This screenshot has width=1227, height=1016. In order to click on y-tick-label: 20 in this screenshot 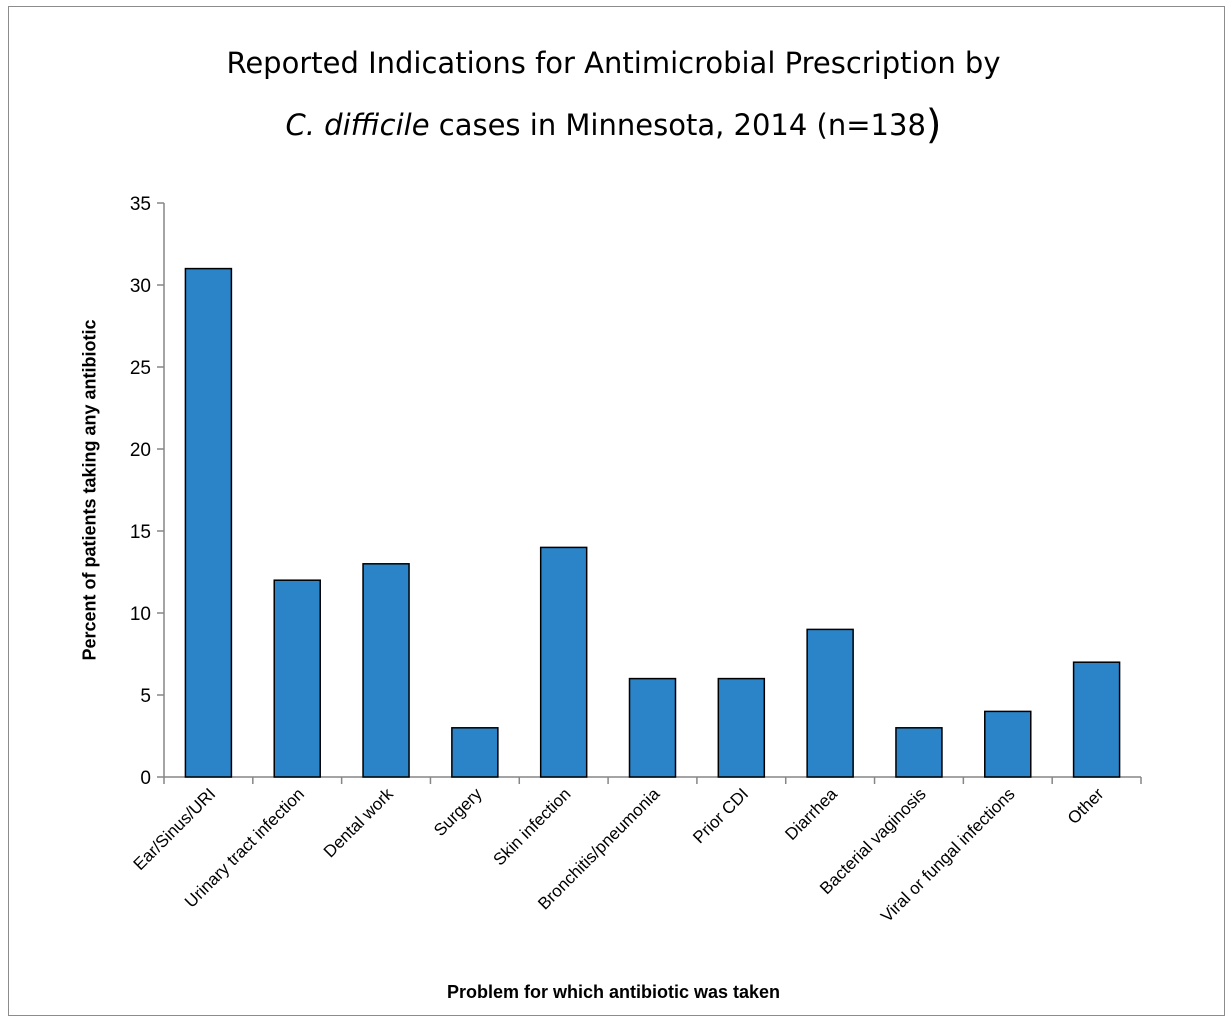, I will do `click(140, 450)`.